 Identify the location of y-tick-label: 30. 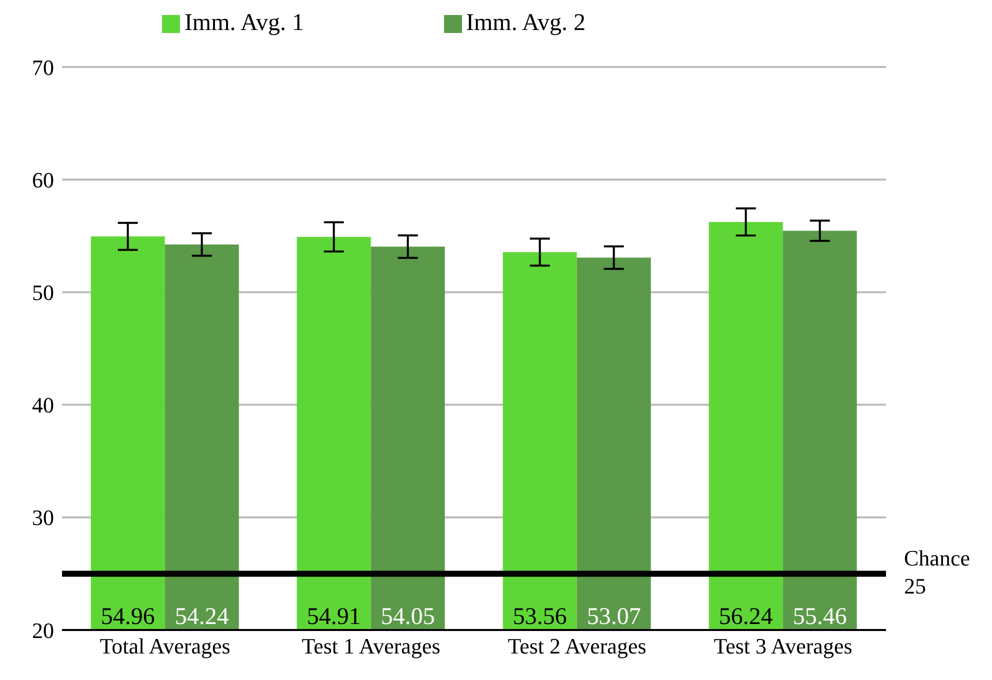
(43, 517).